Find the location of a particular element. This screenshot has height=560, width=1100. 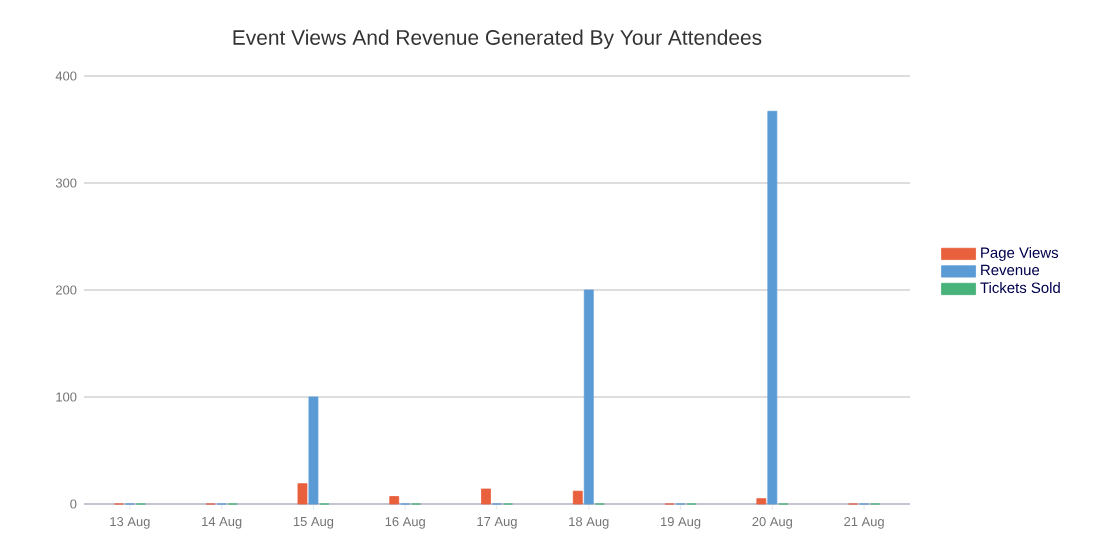

chart-title: Event Views And Revenue Generated By Your Attendees is located at coordinates (497, 39).